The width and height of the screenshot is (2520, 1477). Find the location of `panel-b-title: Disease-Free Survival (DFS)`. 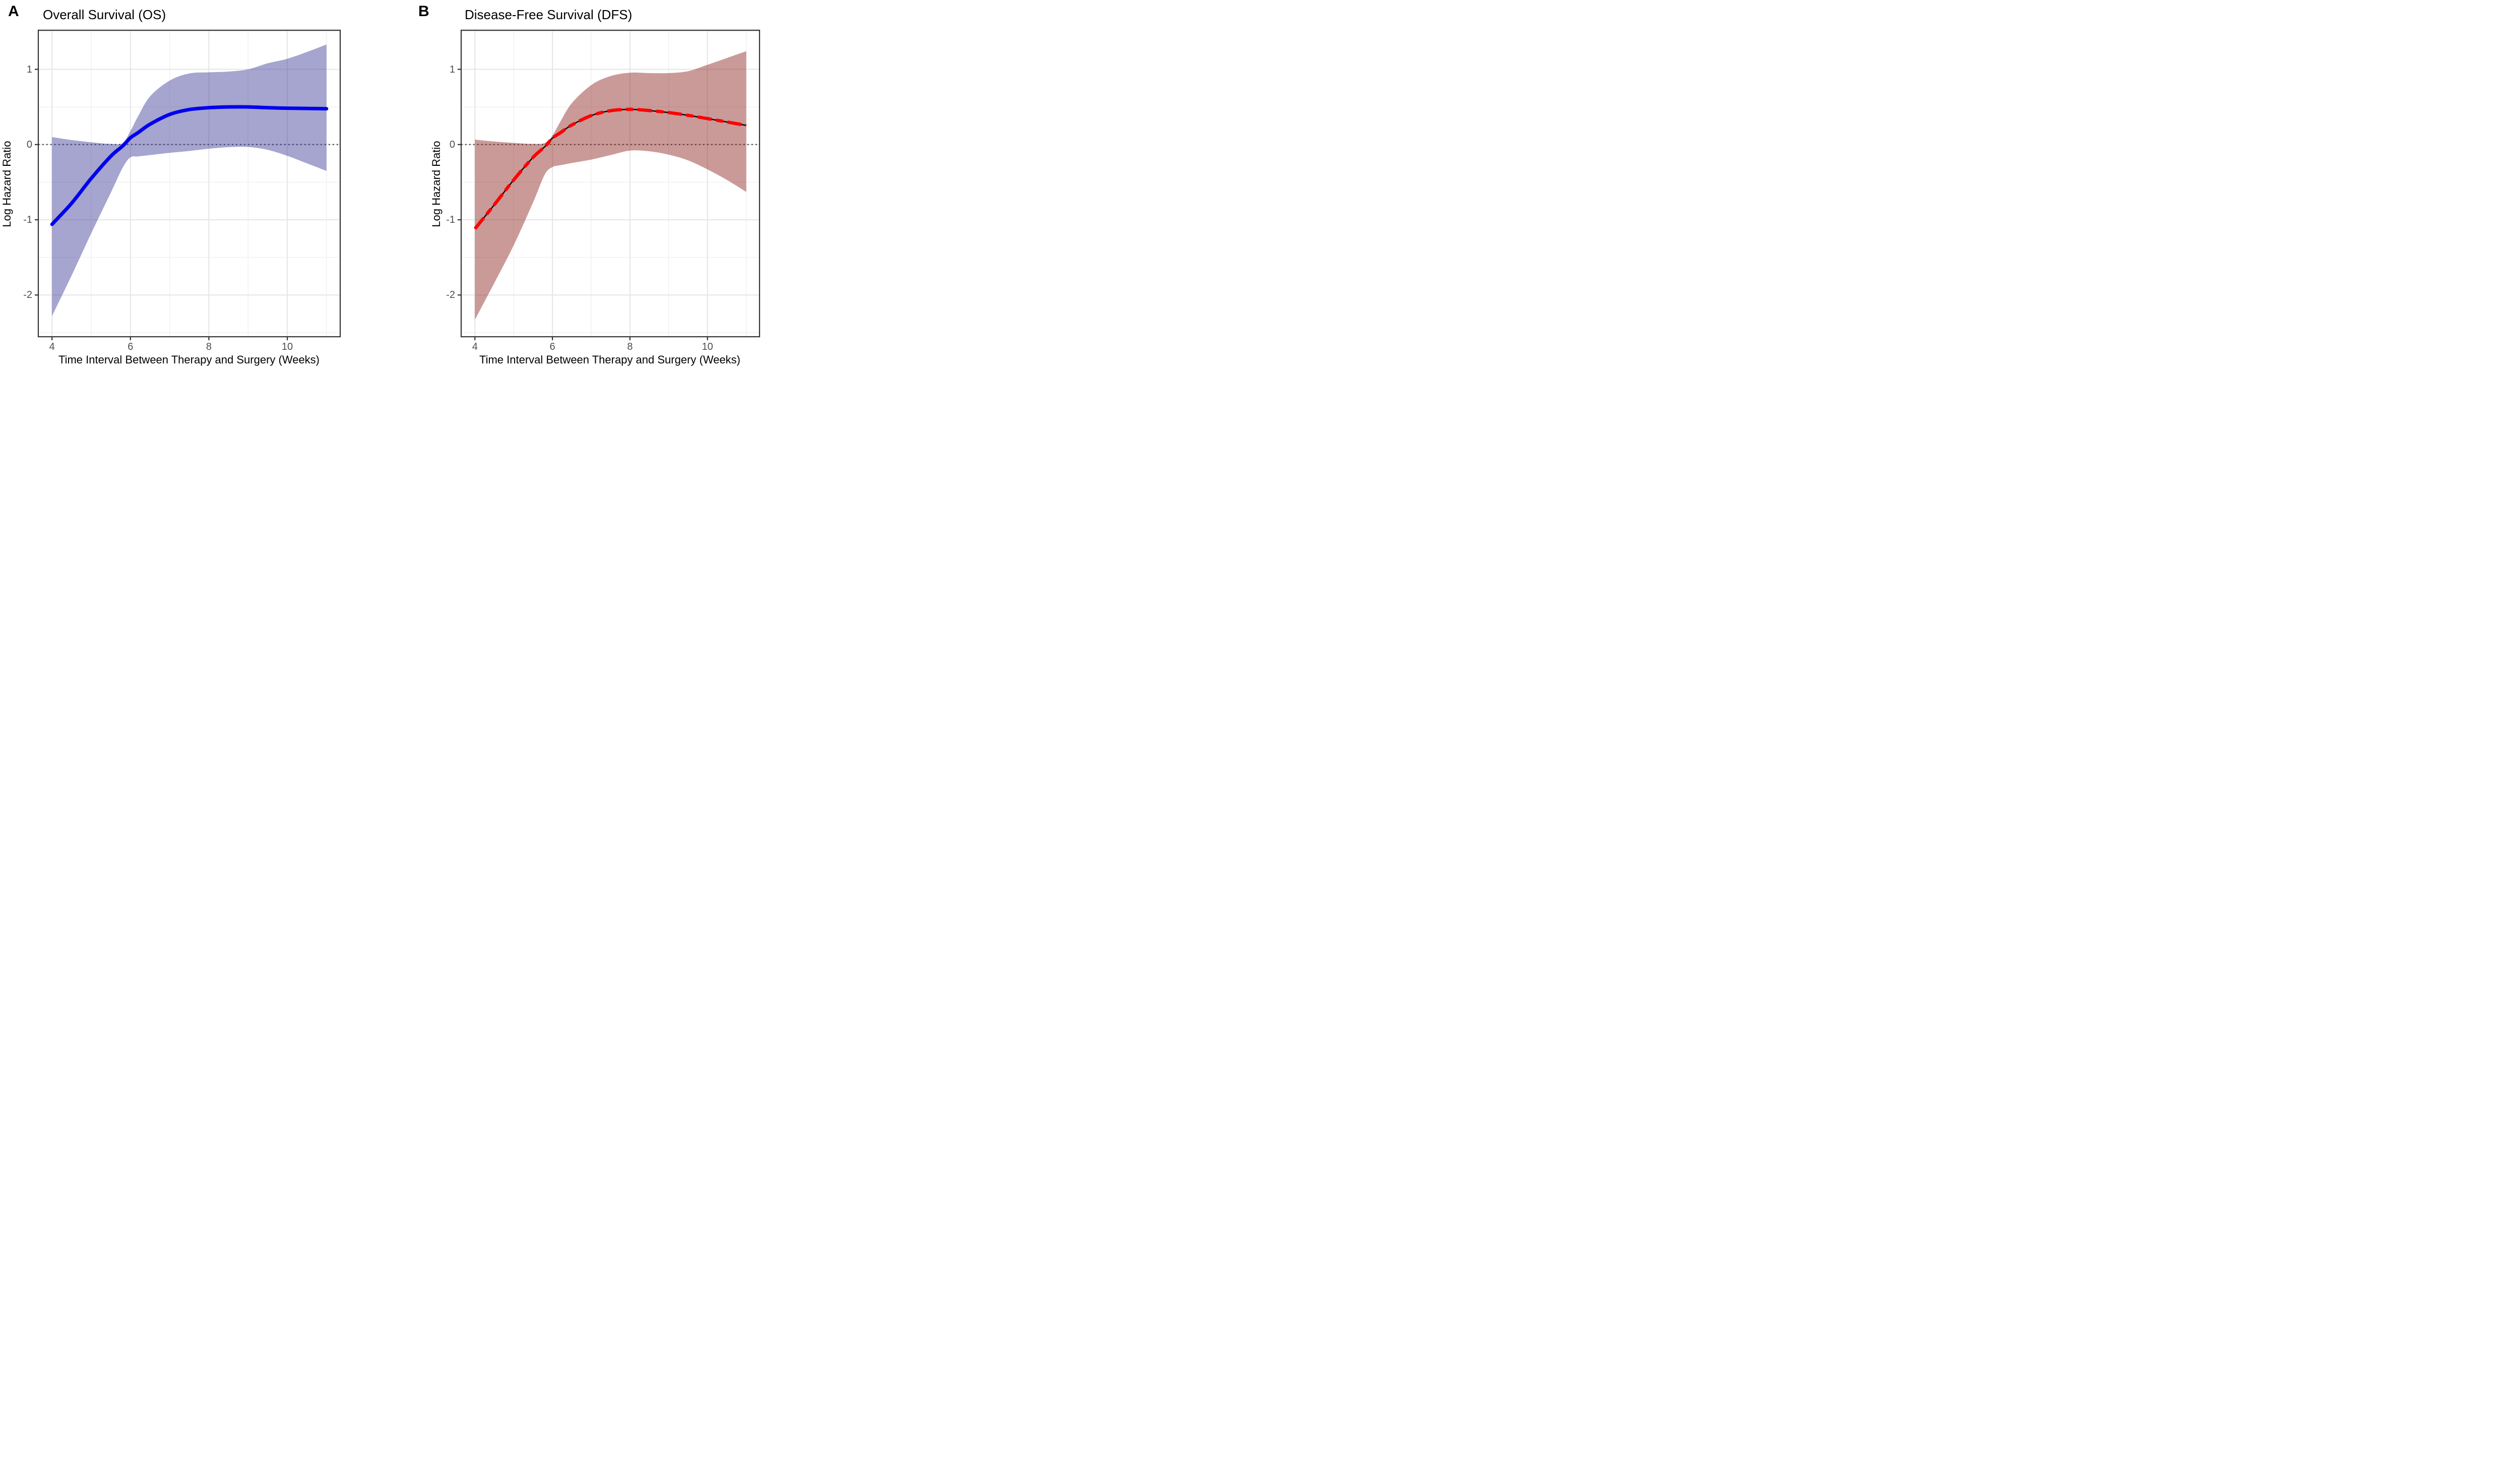

panel-b-title: Disease-Free Survival (DFS) is located at coordinates (549, 14).